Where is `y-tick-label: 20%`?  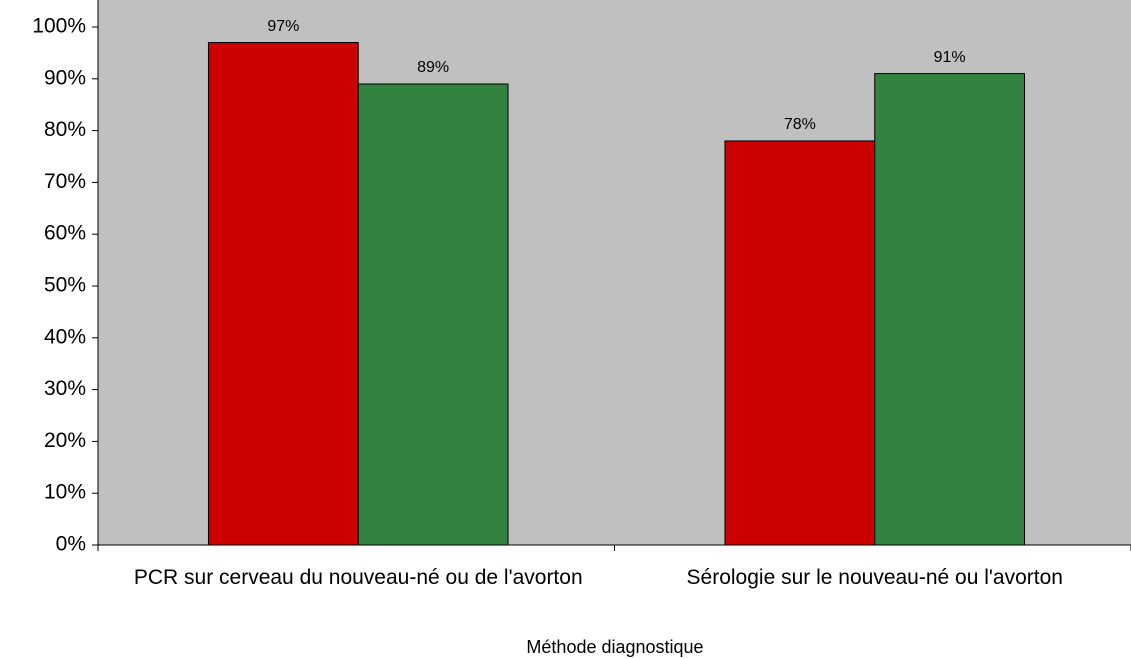 y-tick-label: 20% is located at coordinates (65, 440).